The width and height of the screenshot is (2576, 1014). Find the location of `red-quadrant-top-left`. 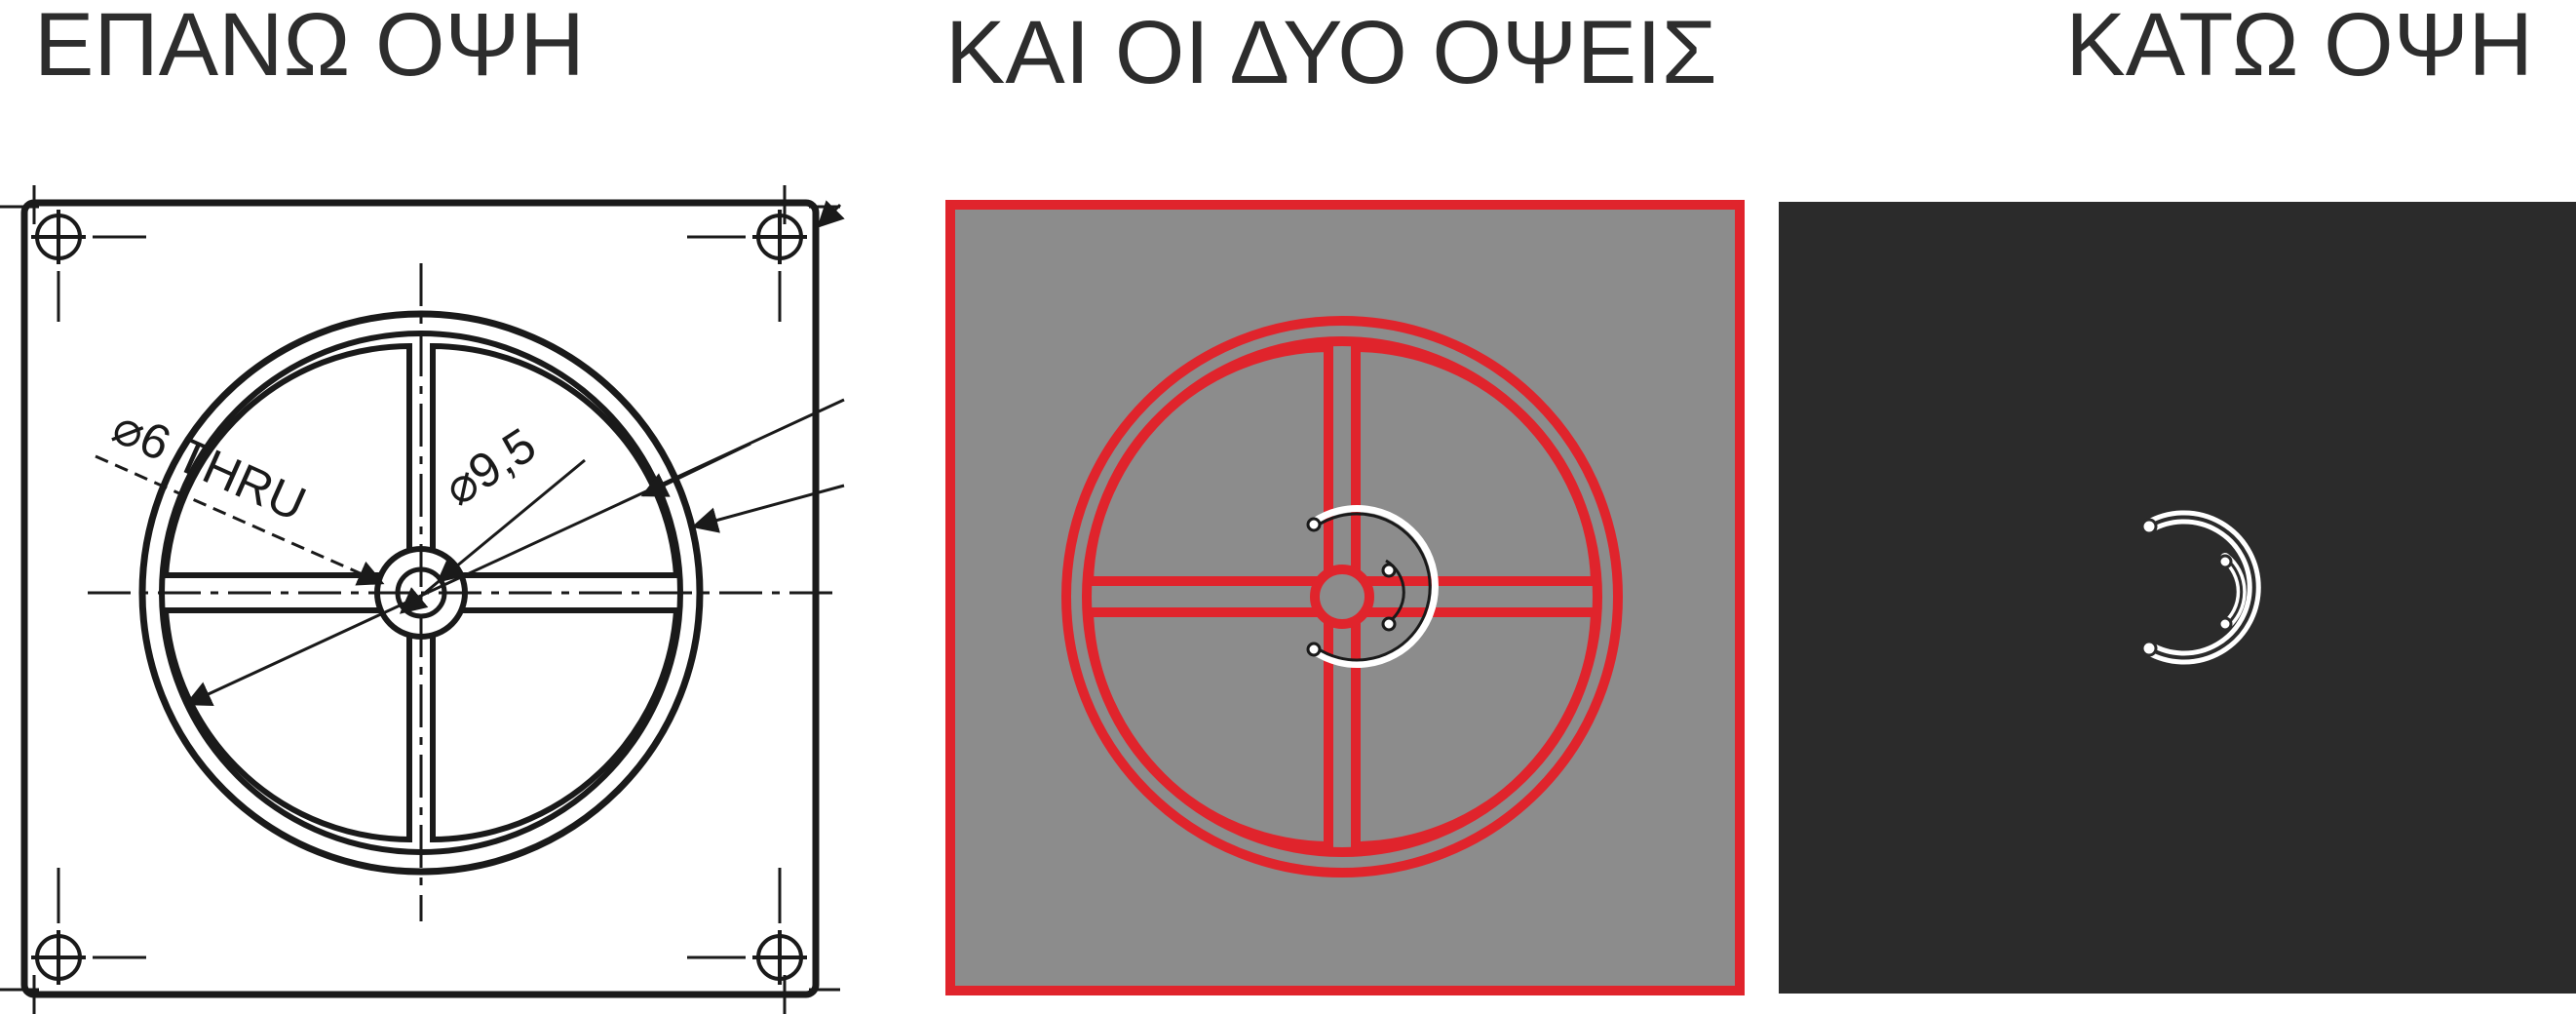

red-quadrant-top-left is located at coordinates (1208, 463).